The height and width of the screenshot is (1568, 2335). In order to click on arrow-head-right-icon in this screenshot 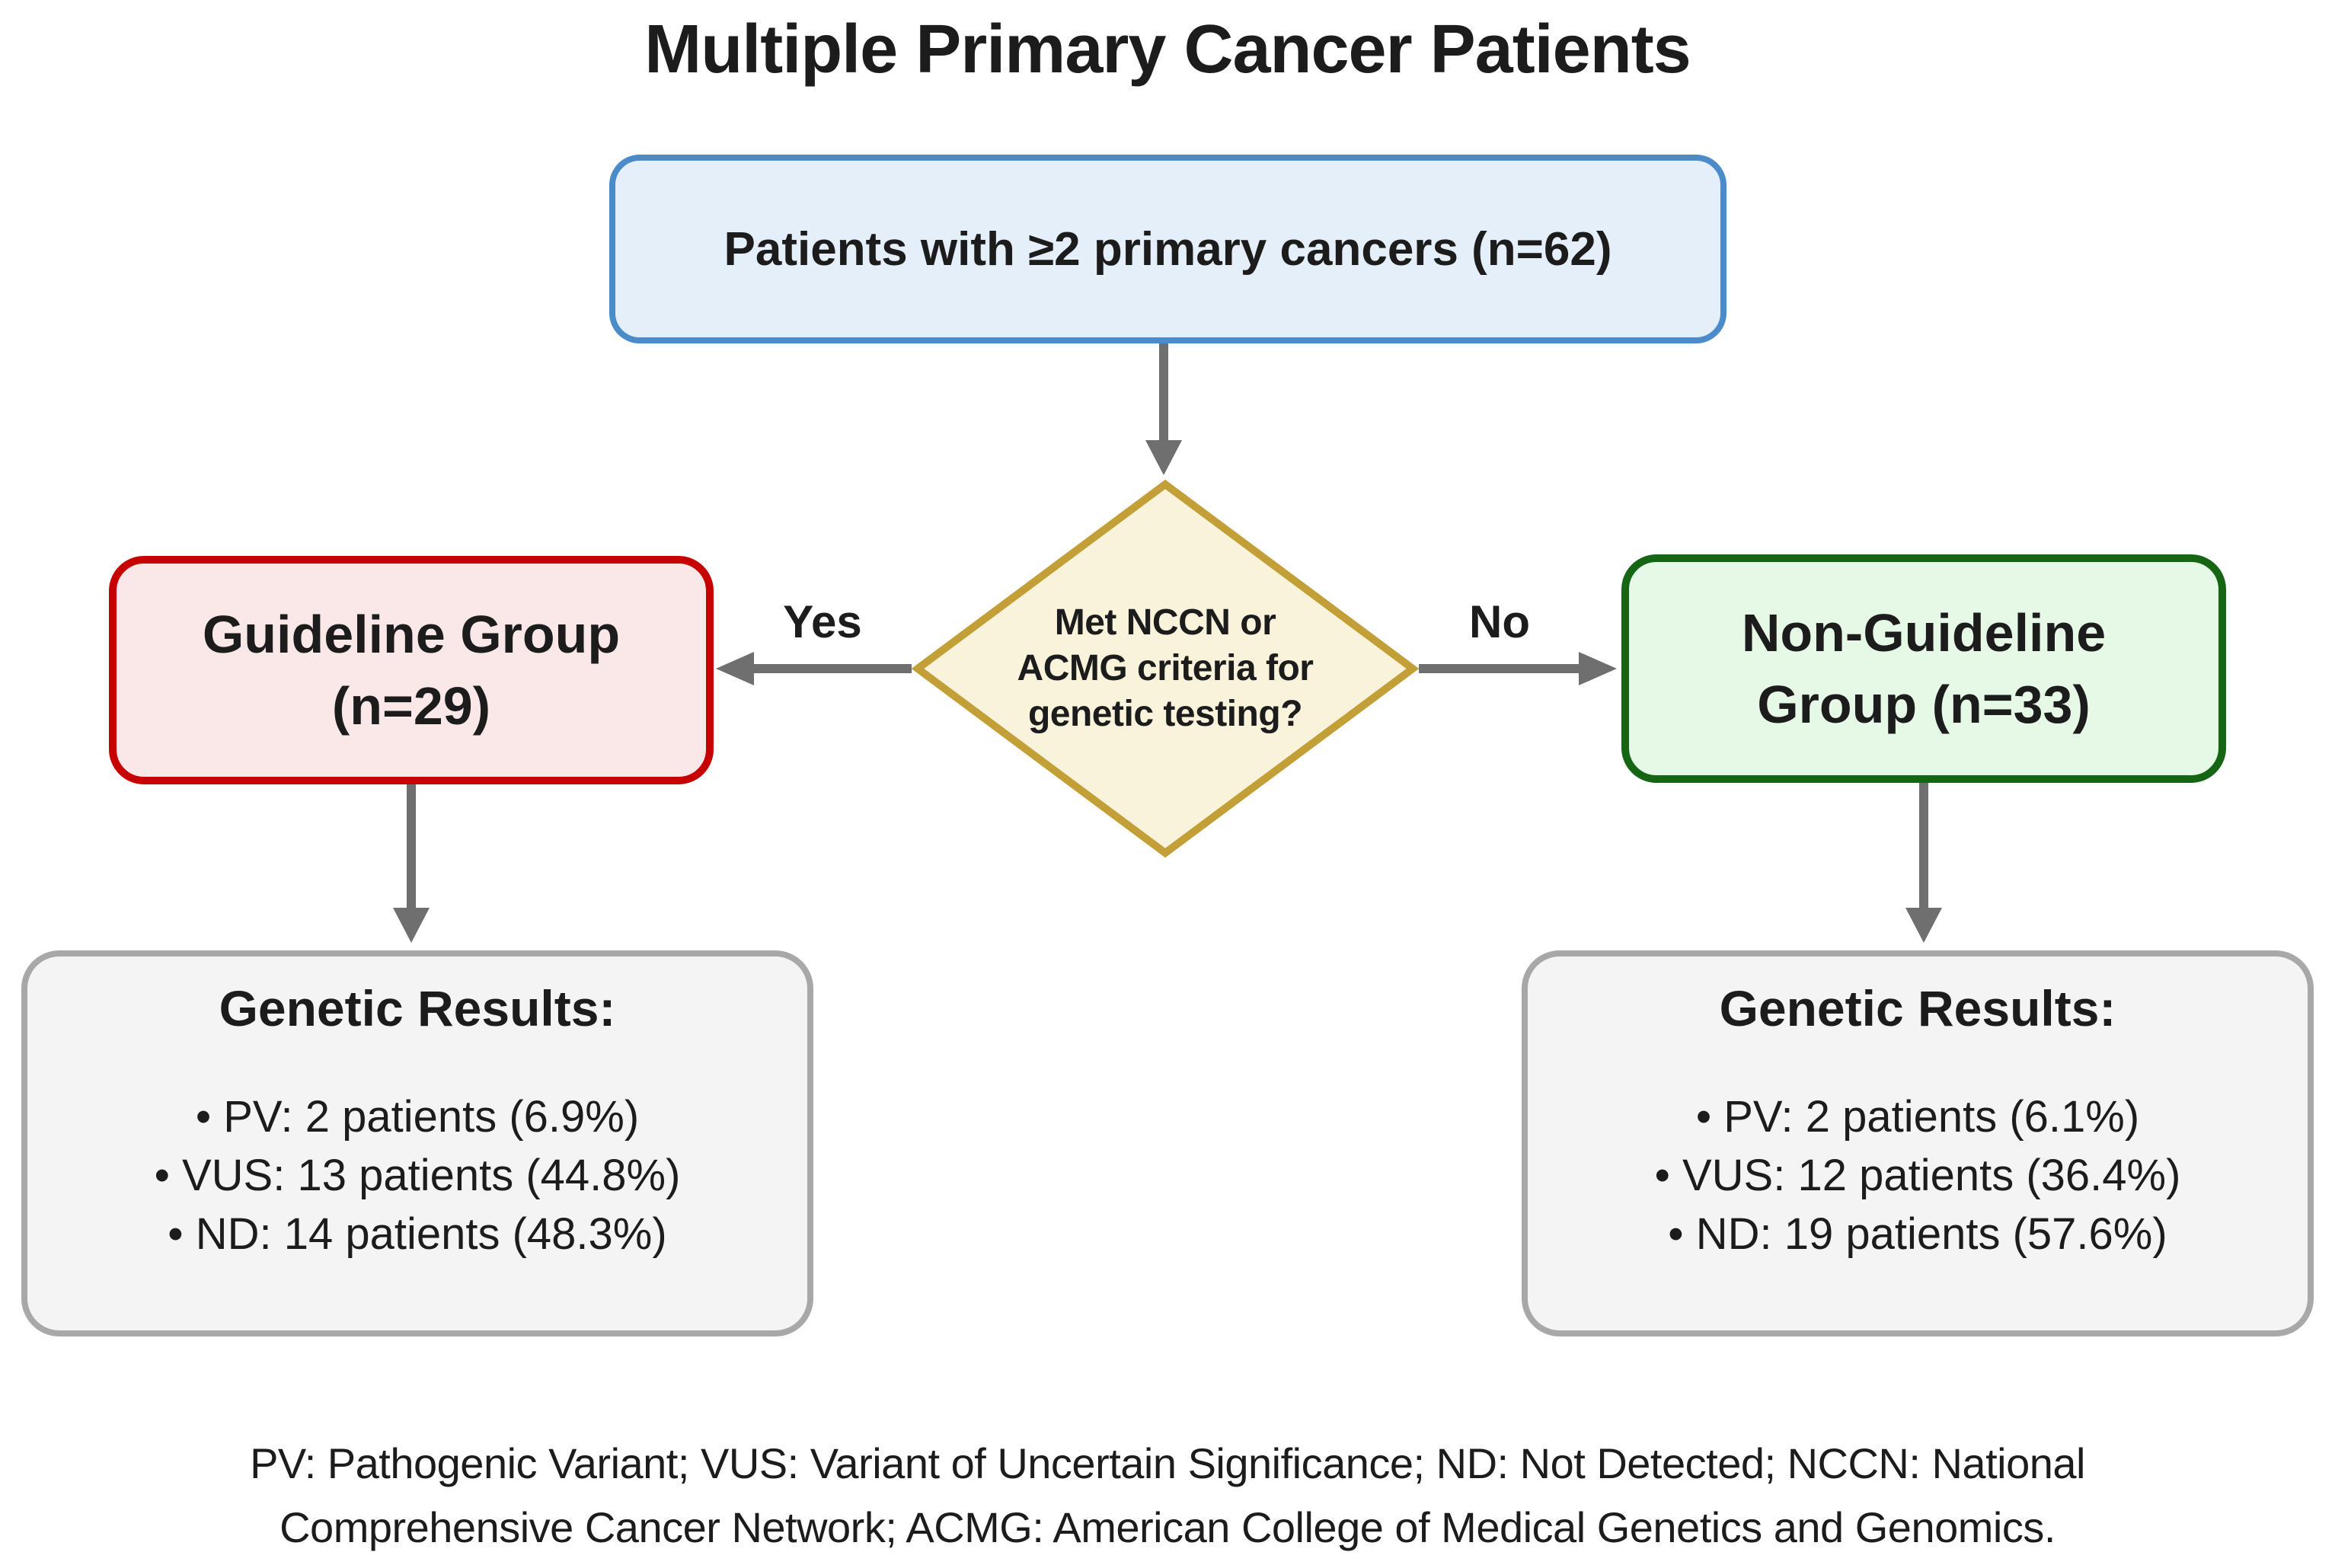, I will do `click(1598, 669)`.